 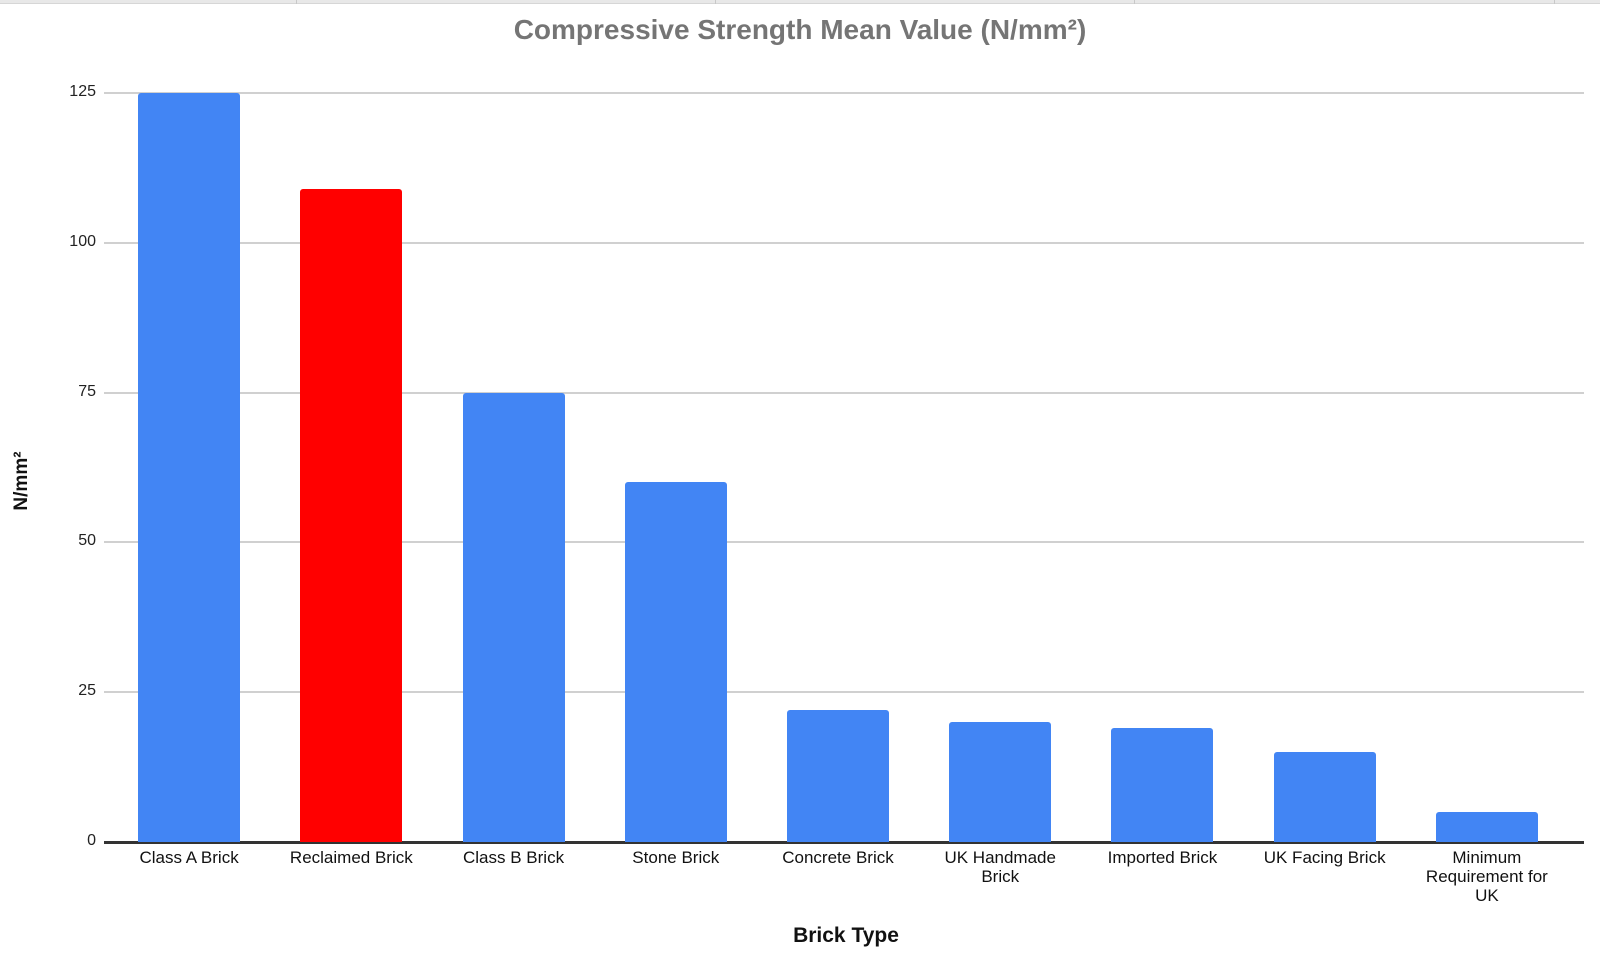 I want to click on top-border, so click(x=800, y=2).